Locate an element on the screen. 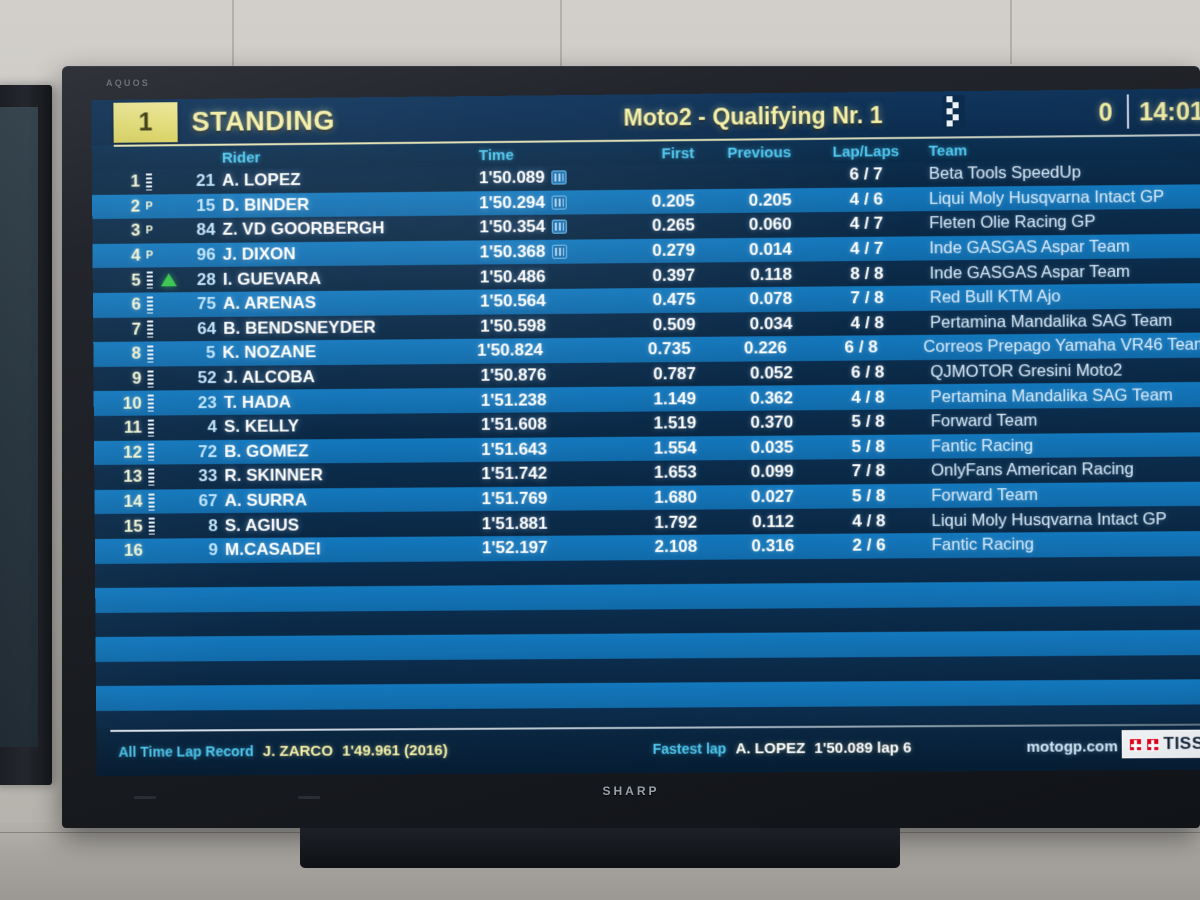 This screenshot has height=900, width=1200. lap-count-text: 6 / 7 is located at coordinates (866, 174).